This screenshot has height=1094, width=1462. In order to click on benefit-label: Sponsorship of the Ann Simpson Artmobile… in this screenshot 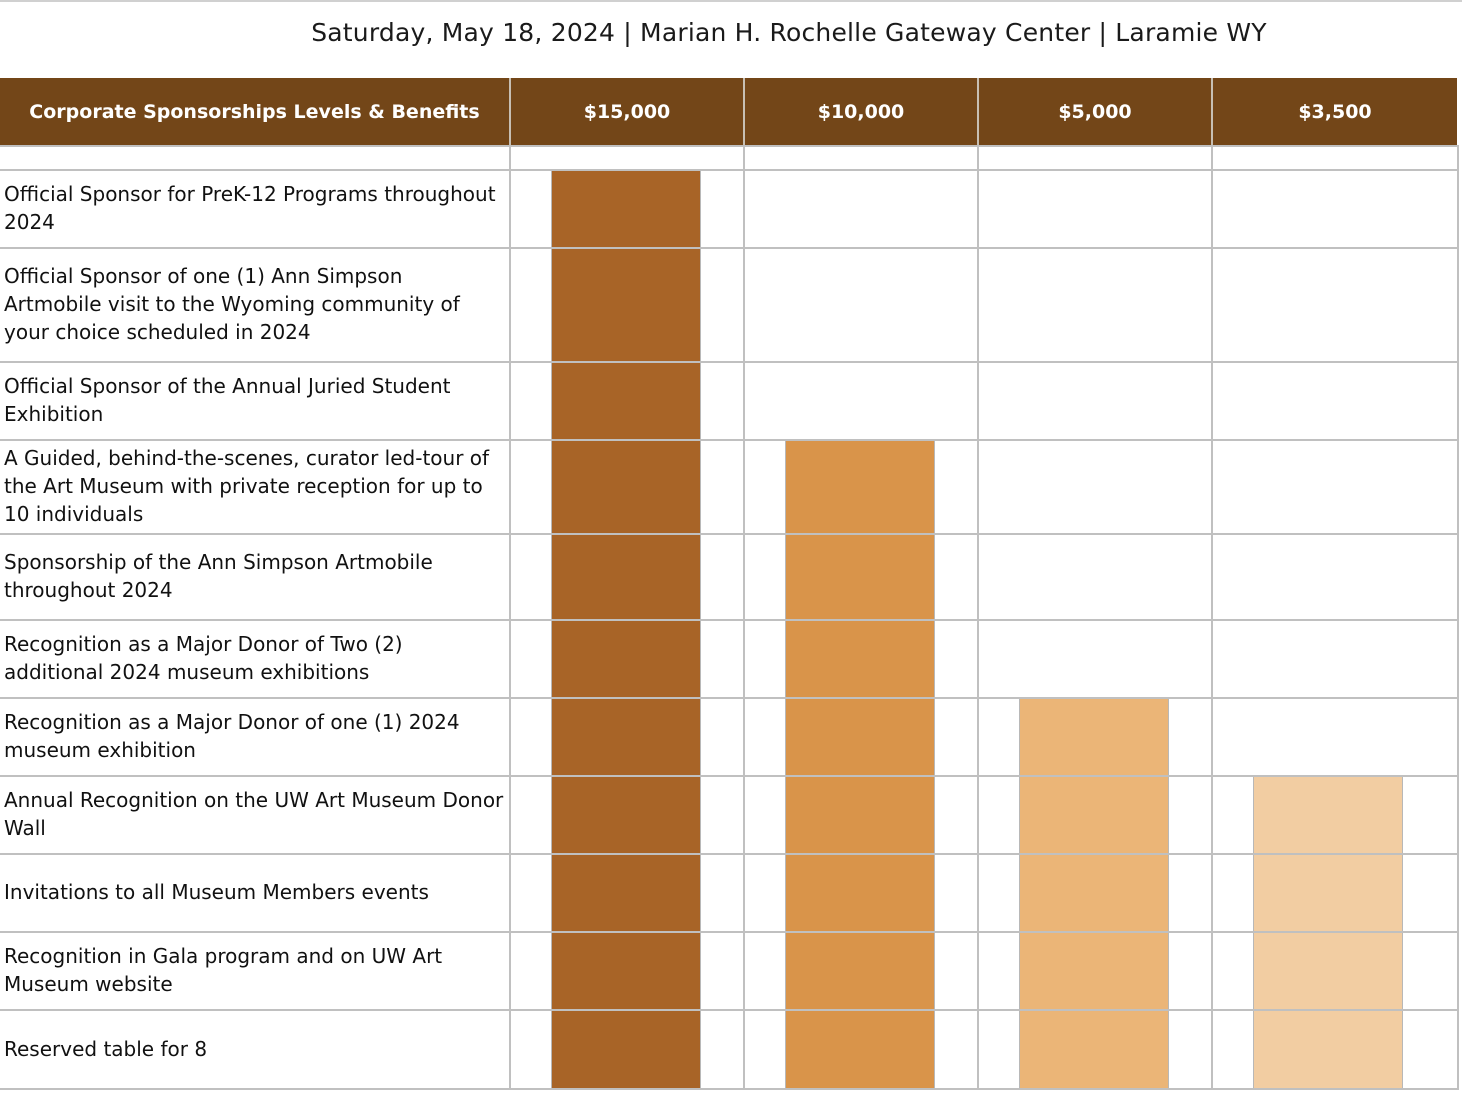, I will do `click(218, 576)`.